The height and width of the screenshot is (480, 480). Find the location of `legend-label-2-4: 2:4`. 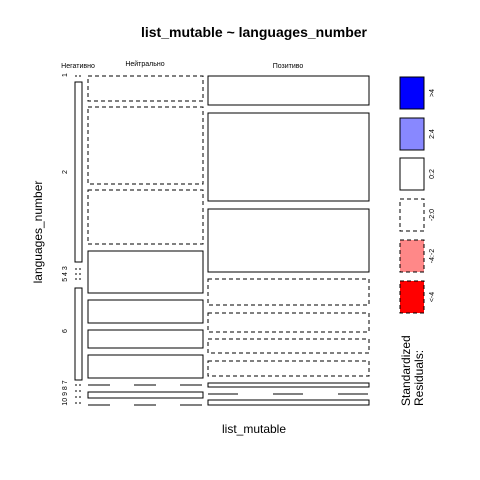

legend-label-2-4: 2:4 is located at coordinates (432, 134).